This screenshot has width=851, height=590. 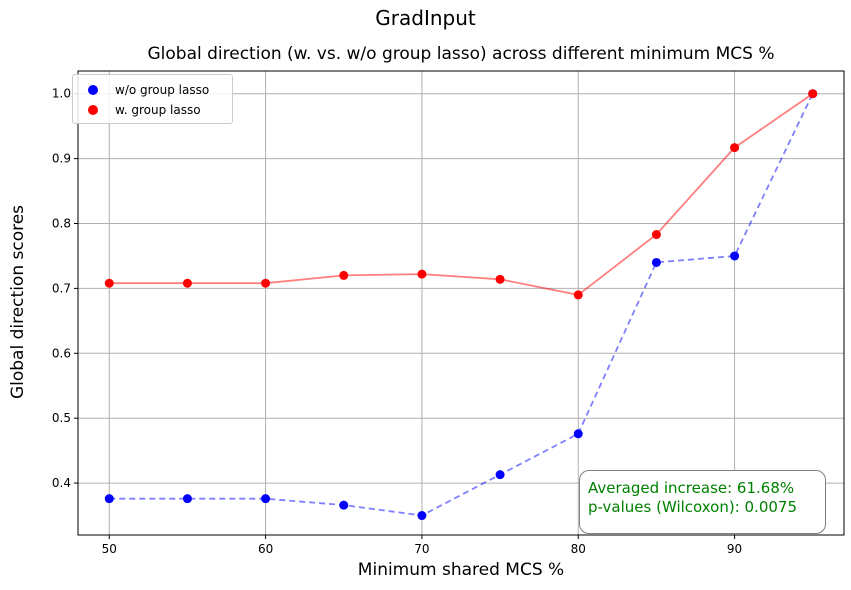 What do you see at coordinates (61, 288) in the screenshot?
I see `y-tick-label: 0.7` at bounding box center [61, 288].